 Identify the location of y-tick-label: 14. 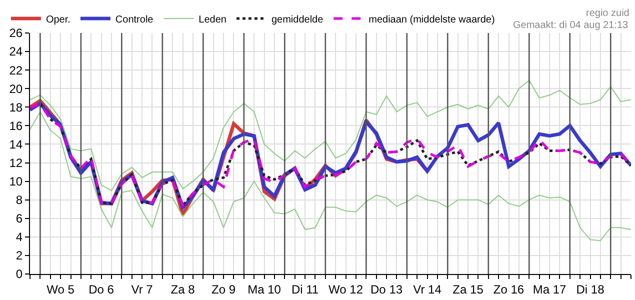
(16, 144).